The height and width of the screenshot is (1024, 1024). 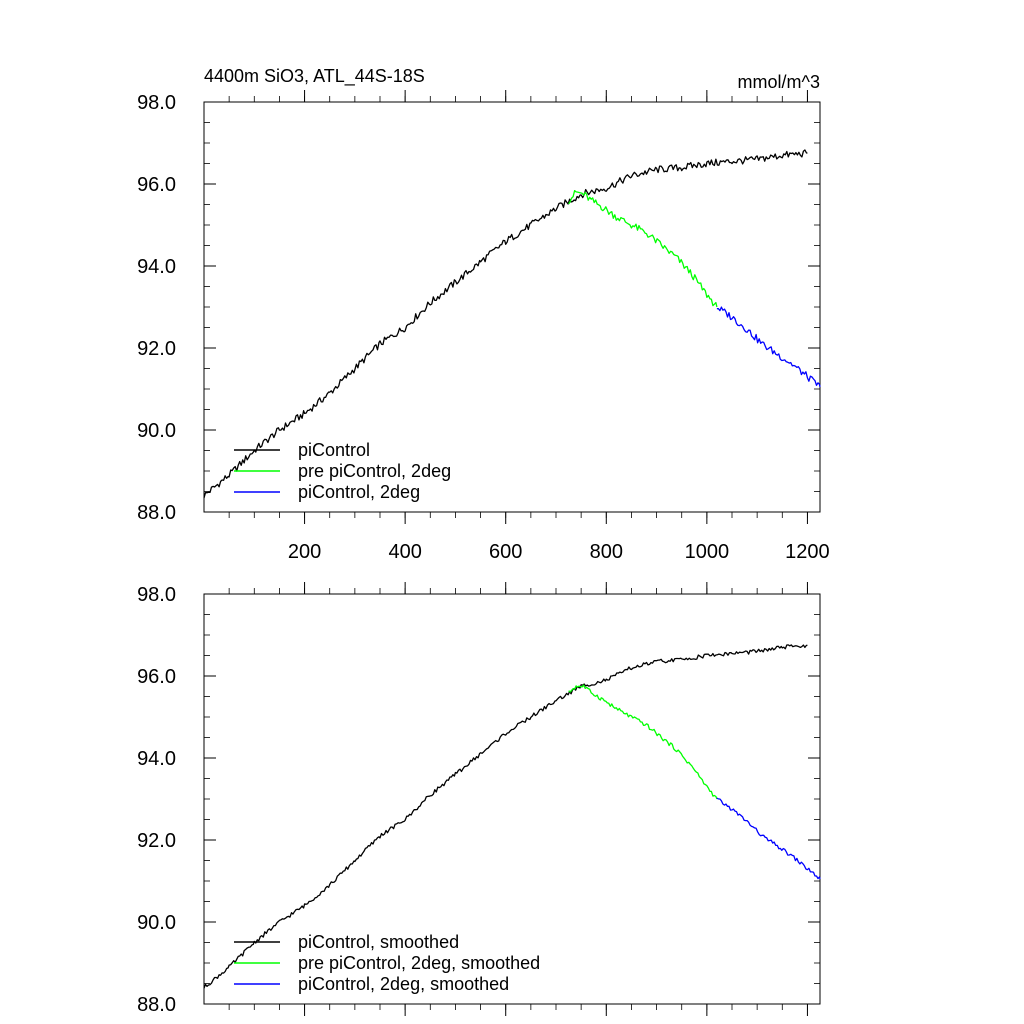 What do you see at coordinates (707, 552) in the screenshot?
I see `x-tick-label: 1000` at bounding box center [707, 552].